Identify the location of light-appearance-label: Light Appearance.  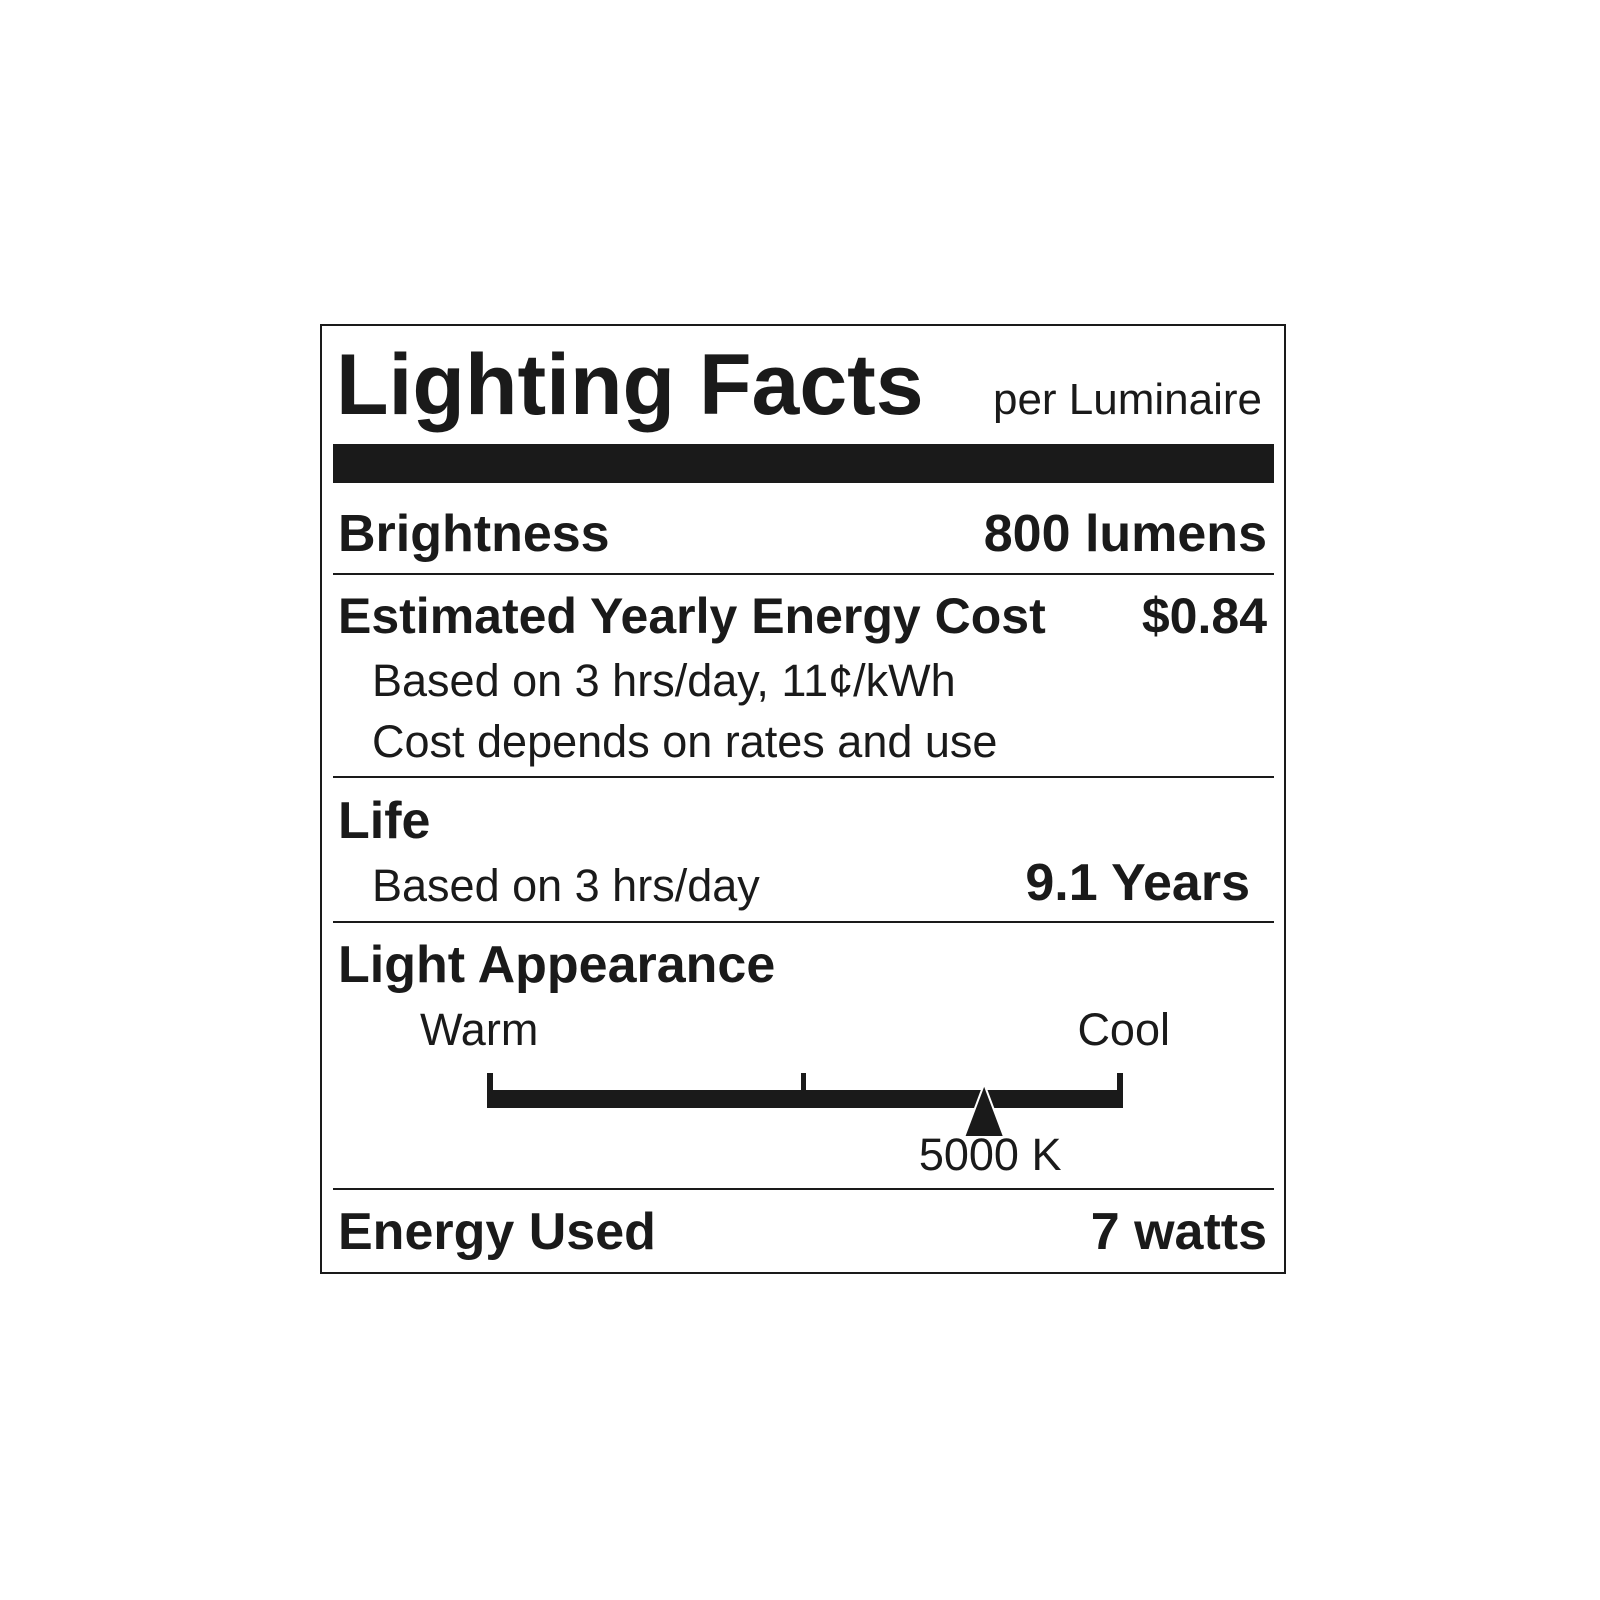
(557, 965).